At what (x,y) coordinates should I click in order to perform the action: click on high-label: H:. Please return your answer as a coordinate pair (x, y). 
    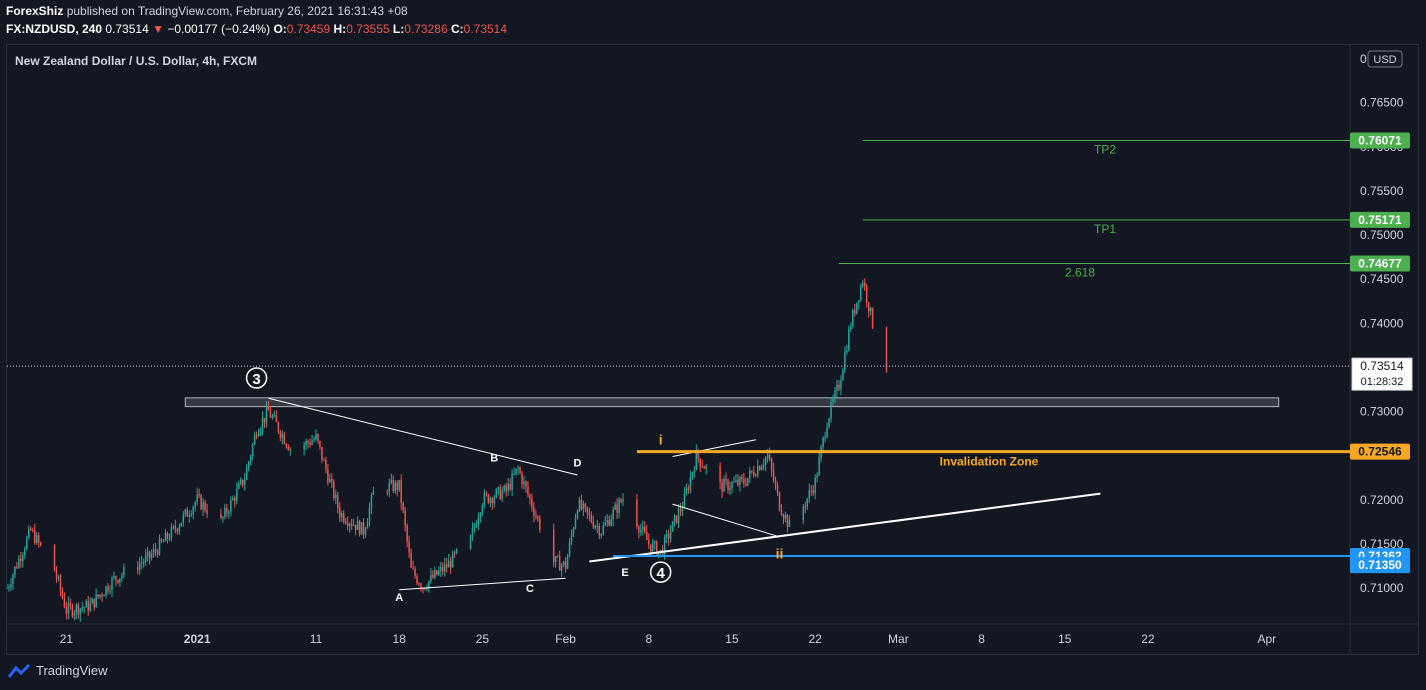
    Looking at the image, I should click on (340, 29).